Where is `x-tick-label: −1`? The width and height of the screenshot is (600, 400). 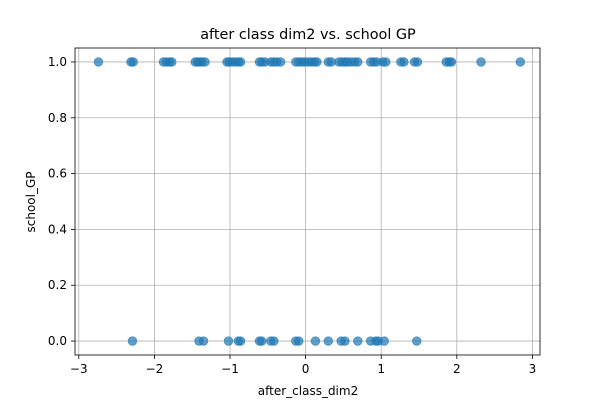 x-tick-label: −1 is located at coordinates (230, 369).